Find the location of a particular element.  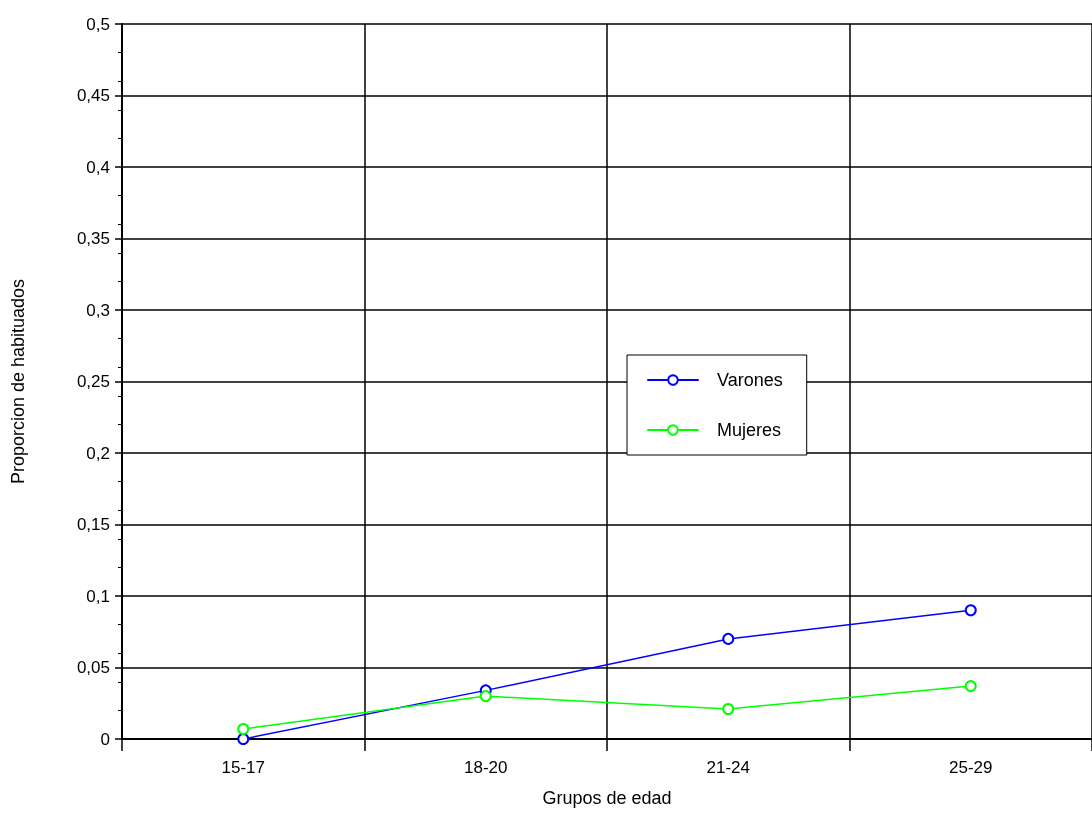

y-axis-title: Proporcion de habituados is located at coordinates (18, 381).